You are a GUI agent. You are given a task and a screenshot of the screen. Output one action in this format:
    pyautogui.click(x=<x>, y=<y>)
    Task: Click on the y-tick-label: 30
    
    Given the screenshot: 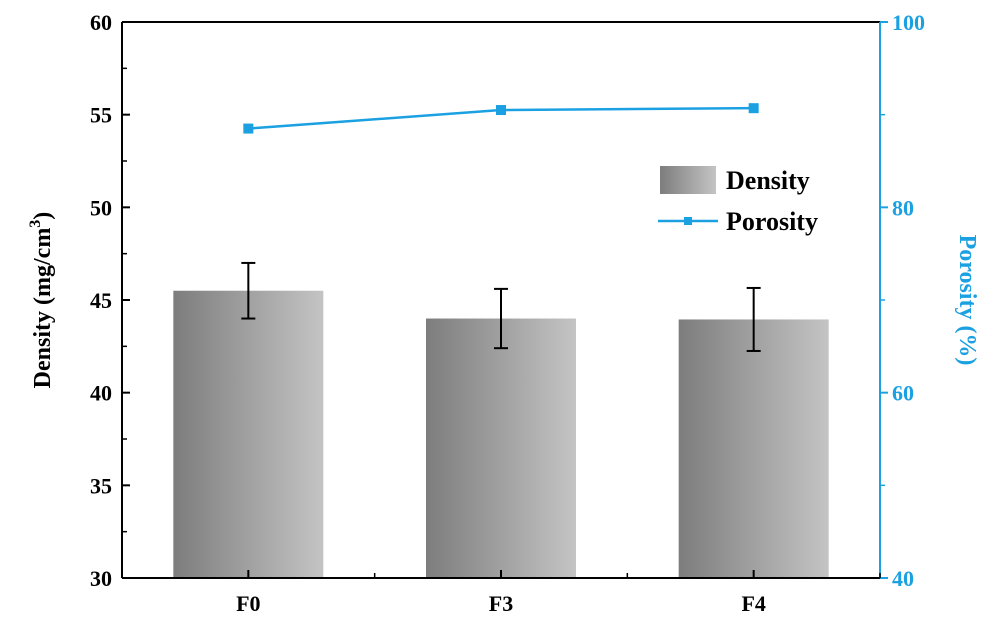 What is the action you would take?
    pyautogui.click(x=101, y=578)
    